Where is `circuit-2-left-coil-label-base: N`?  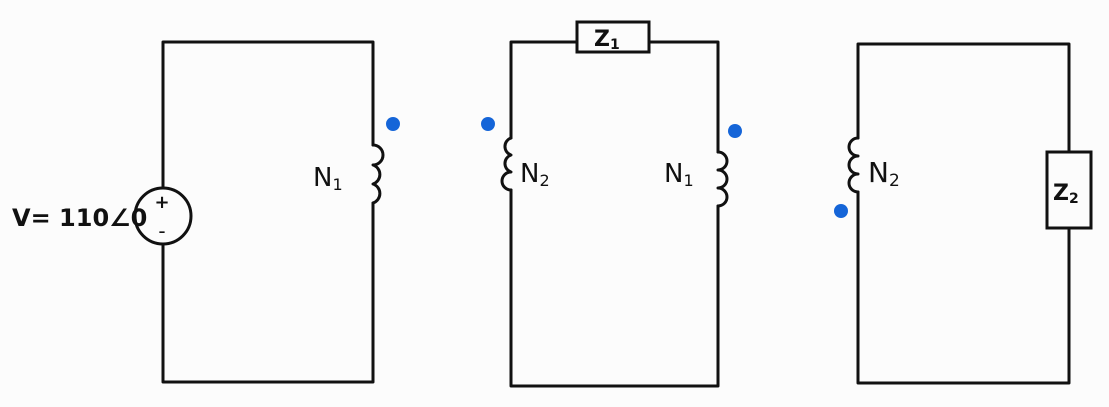
circuit-2-left-coil-label-base: N is located at coordinates (529, 174).